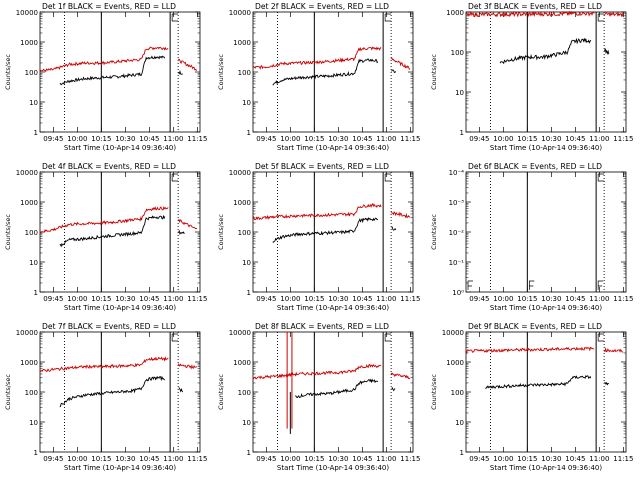 The width and height of the screenshot is (640, 480). I want to click on panel-title: Det 8f BLACK = Events, RED = LLD, so click(322, 326).